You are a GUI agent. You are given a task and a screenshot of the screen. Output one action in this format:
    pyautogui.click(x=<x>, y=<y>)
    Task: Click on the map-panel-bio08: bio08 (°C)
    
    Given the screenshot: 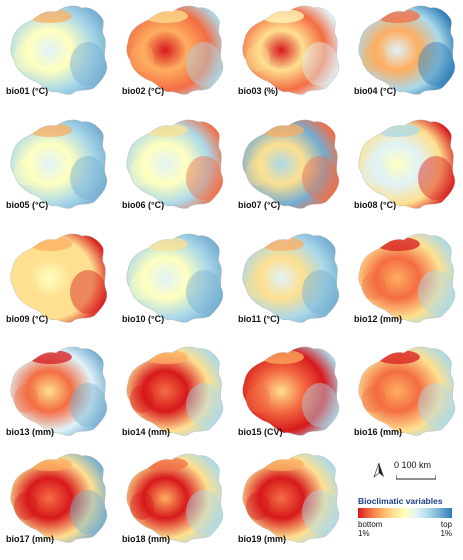 What is the action you would take?
    pyautogui.click(x=406, y=171)
    